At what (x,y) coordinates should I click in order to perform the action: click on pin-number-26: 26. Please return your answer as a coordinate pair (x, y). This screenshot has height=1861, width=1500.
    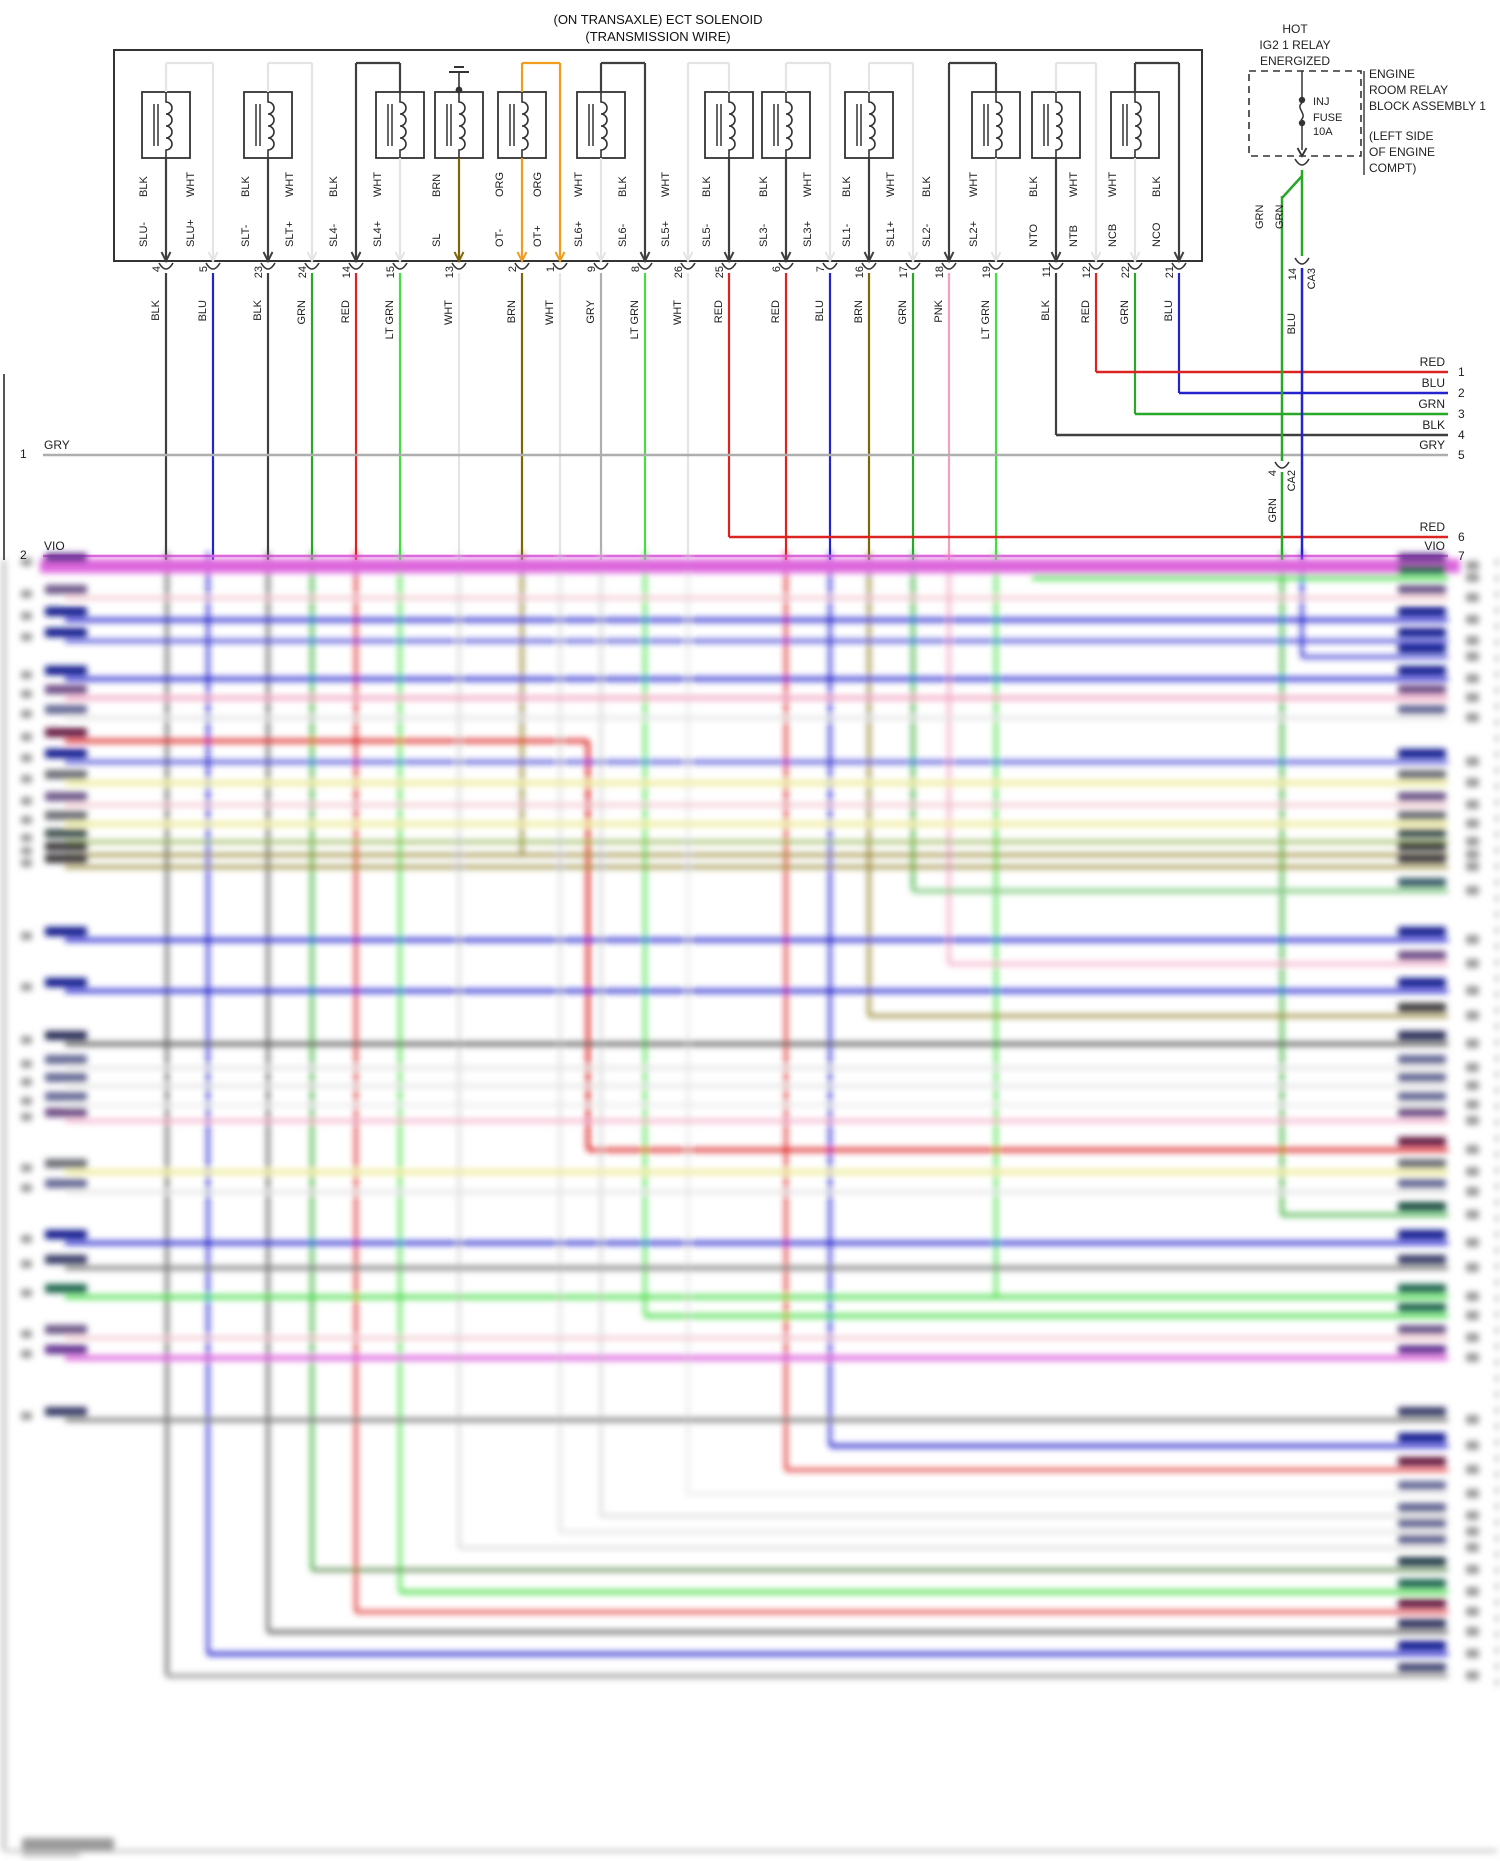
    Looking at the image, I should click on (679, 272).